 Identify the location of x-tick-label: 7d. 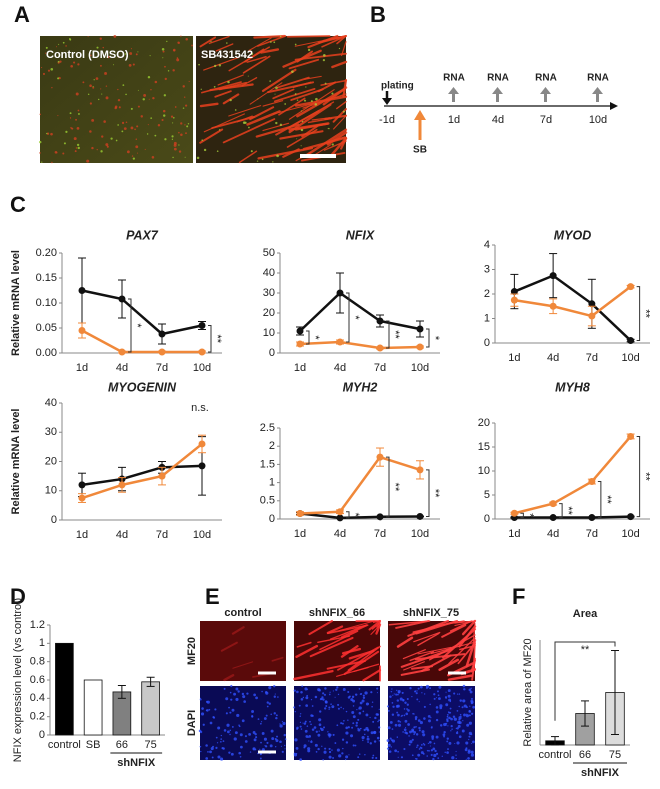
(162, 368).